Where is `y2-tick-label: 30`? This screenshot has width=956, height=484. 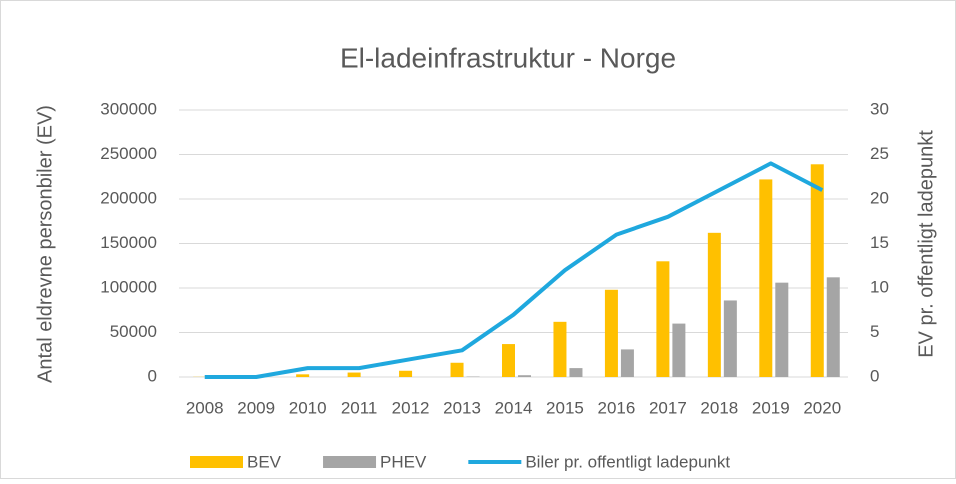 y2-tick-label: 30 is located at coordinates (879, 108).